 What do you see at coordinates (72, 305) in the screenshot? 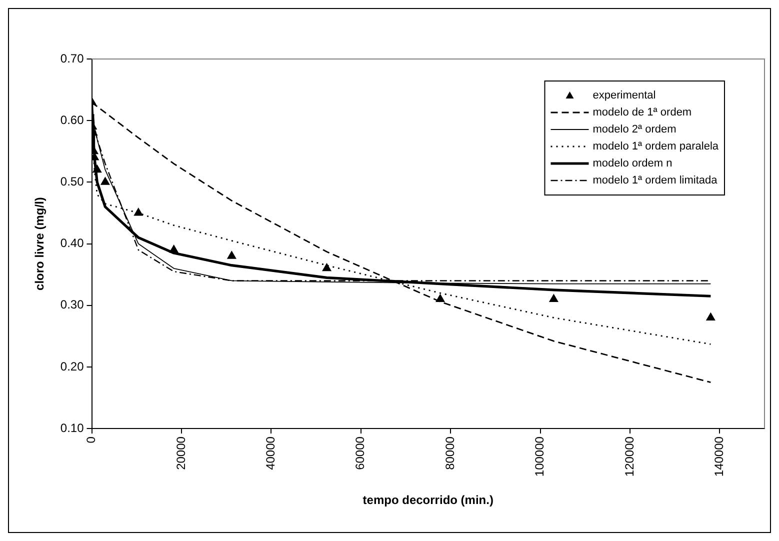
I see `y-tick-label: 0.30` at bounding box center [72, 305].